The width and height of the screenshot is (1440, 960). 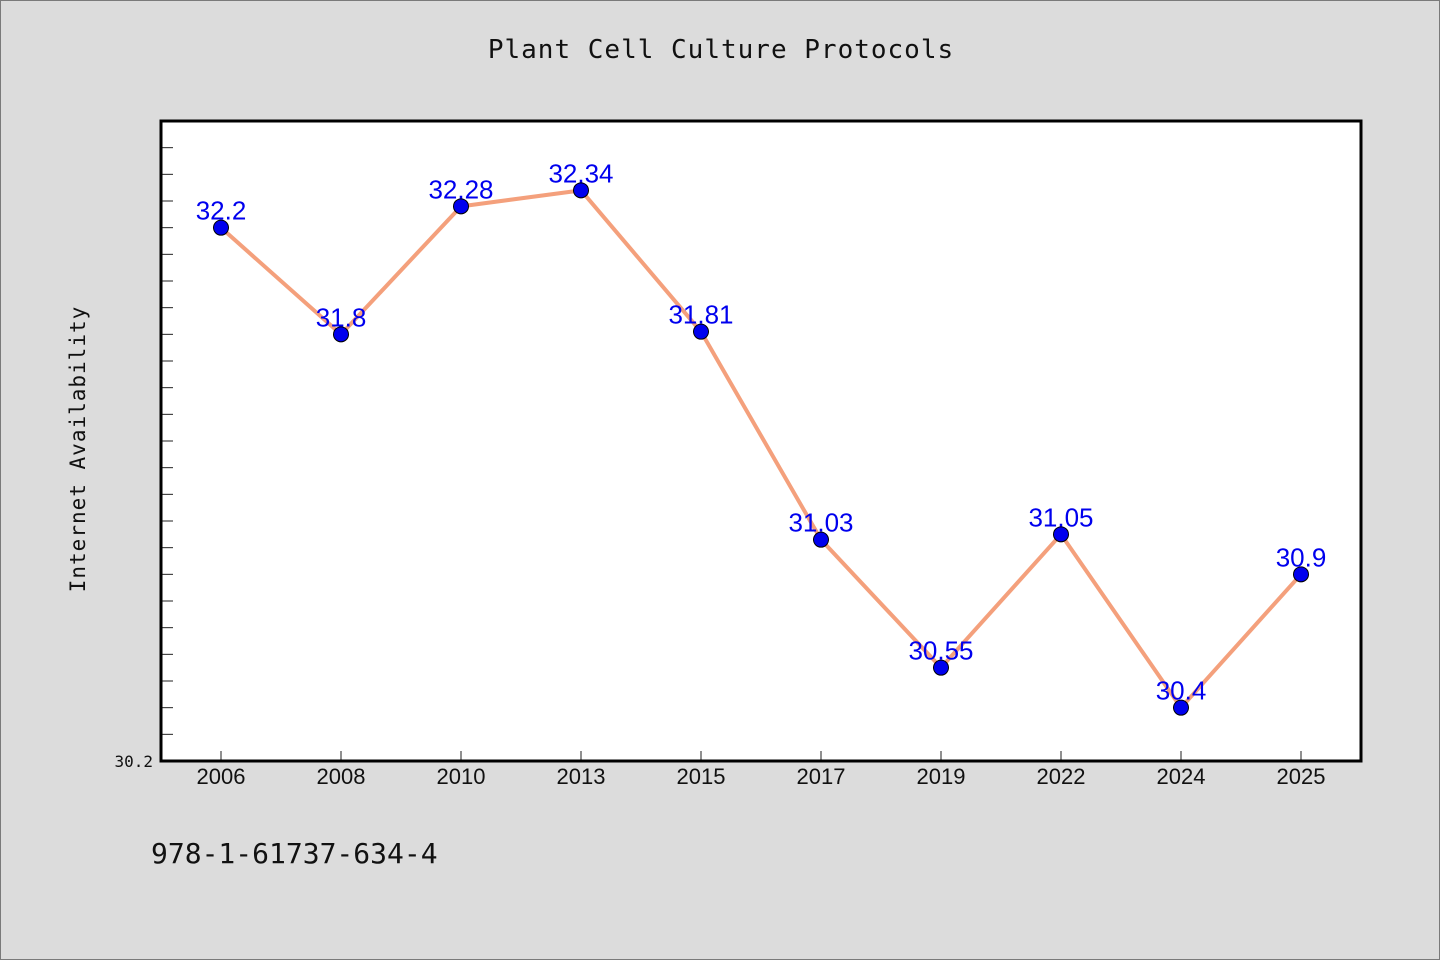 I want to click on data-label: 32.34, so click(x=580, y=173).